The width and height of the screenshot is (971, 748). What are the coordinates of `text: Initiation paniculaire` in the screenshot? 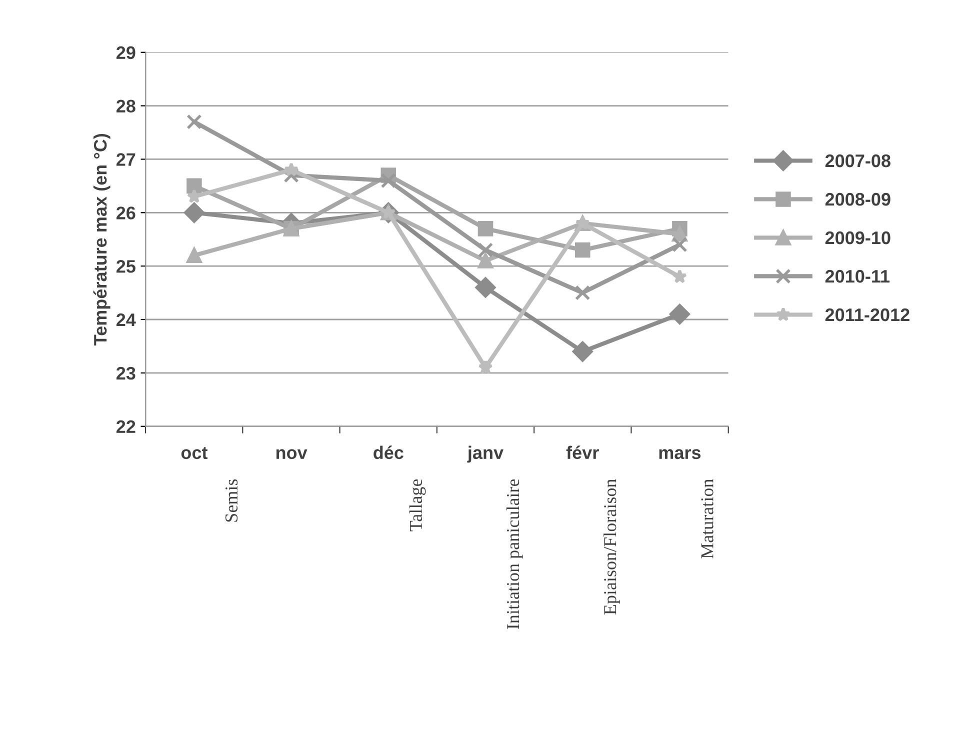 It's located at (514, 554).